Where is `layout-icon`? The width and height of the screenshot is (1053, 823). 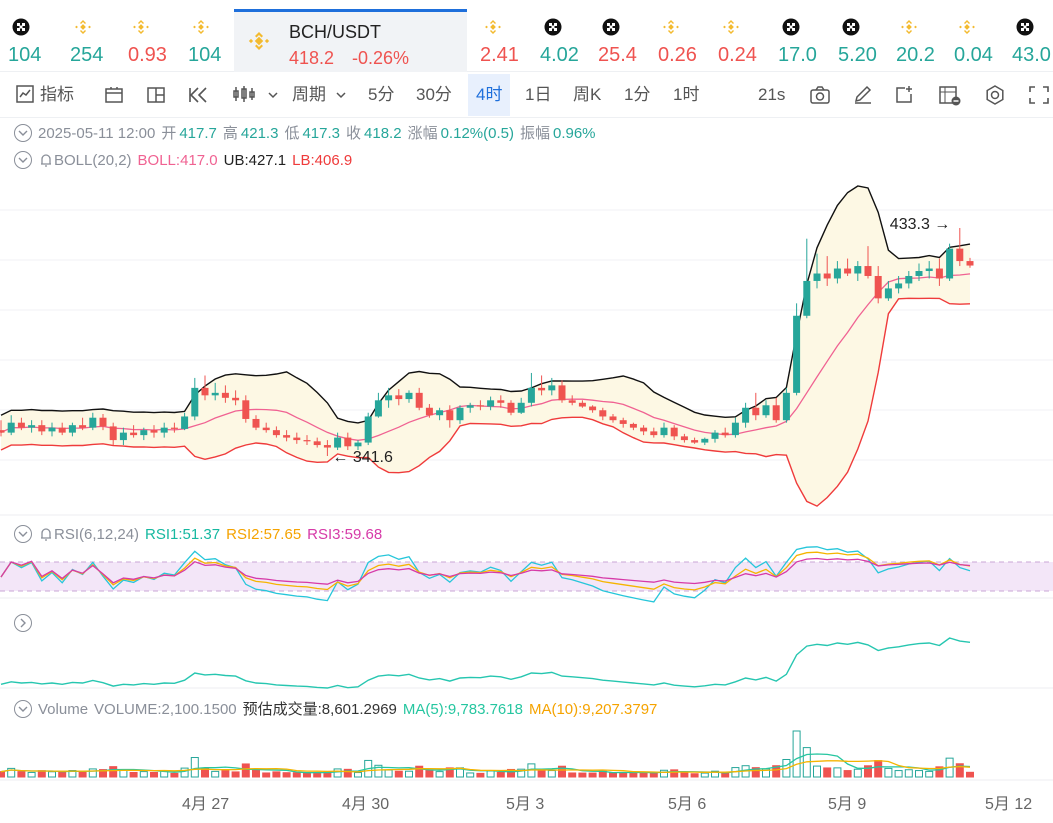 layout-icon is located at coordinates (114, 95).